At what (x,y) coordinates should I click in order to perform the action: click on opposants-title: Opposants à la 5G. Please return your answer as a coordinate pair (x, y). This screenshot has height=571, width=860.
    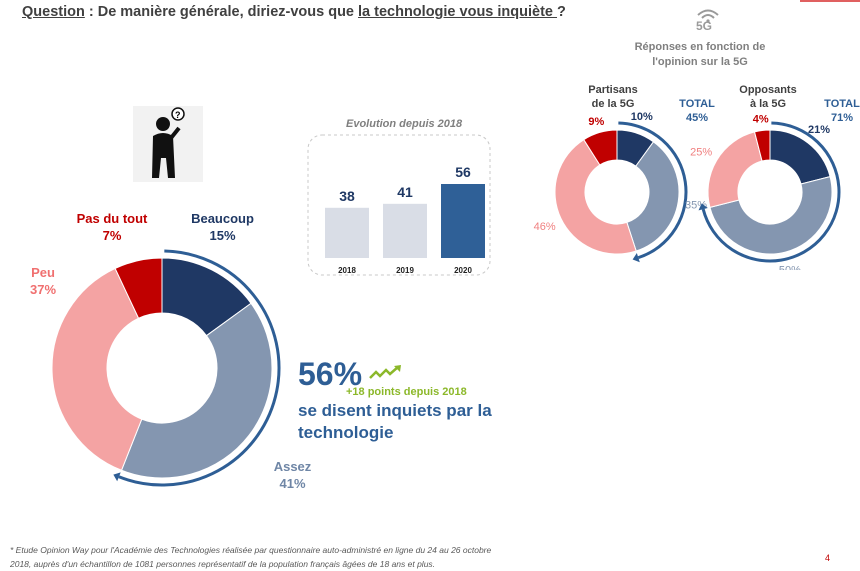
    Looking at the image, I should click on (768, 97).